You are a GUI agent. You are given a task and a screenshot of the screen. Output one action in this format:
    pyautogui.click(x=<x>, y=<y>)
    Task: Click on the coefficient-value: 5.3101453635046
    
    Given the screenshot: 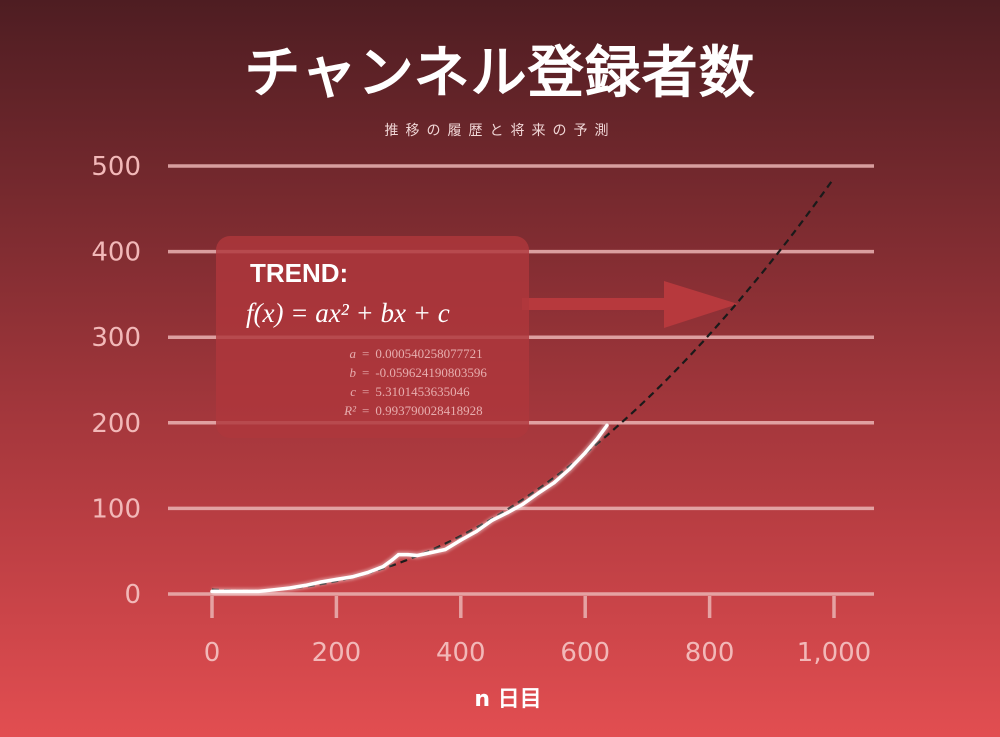 What is the action you would take?
    pyautogui.click(x=422, y=391)
    